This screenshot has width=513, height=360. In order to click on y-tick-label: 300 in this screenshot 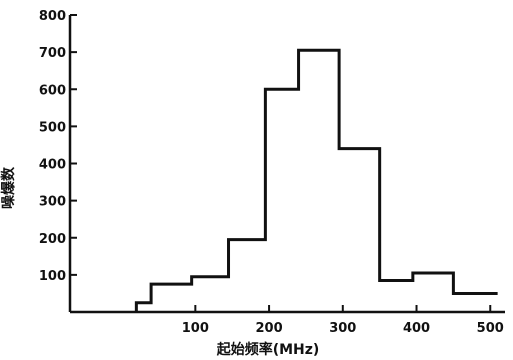, I will do `click(52, 202)`.